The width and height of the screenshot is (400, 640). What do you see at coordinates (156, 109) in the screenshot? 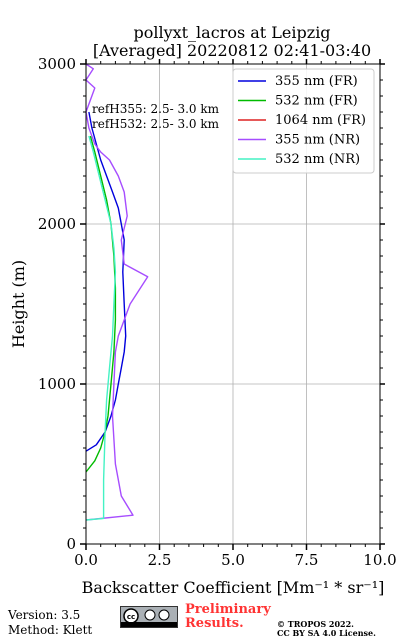
I see `annotation-refh355: refH355: 2.5- 3.0 km` at bounding box center [156, 109].